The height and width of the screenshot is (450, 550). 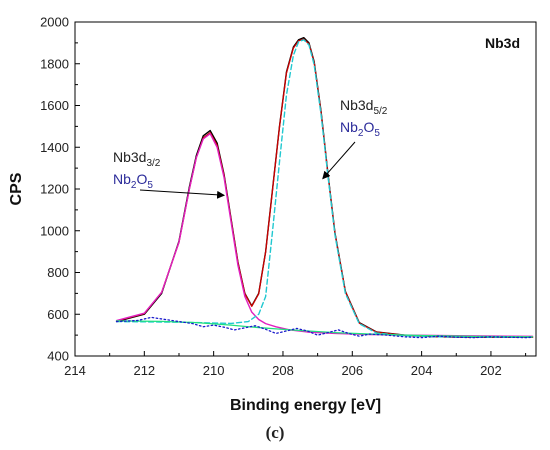 What do you see at coordinates (54, 147) in the screenshot?
I see `y-tick-label: 1400` at bounding box center [54, 147].